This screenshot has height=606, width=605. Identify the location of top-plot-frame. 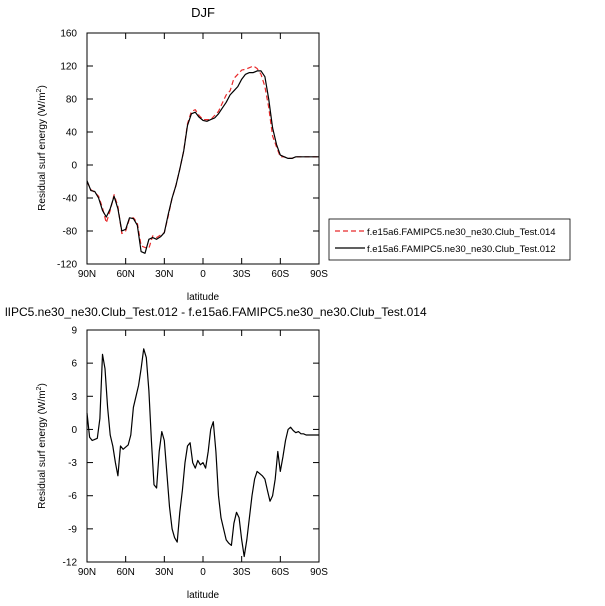
(203, 148).